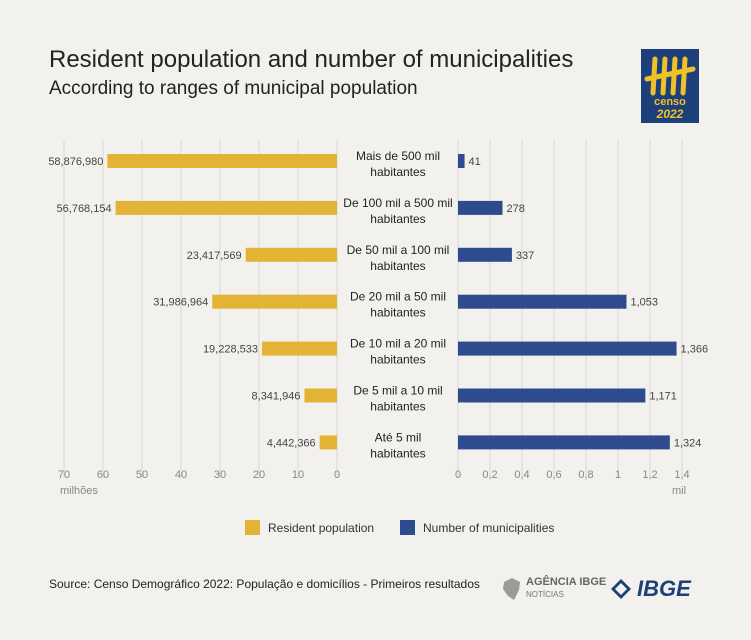 Image resolution: width=751 pixels, height=640 pixels. I want to click on agencia-sub: NOTÍCIAS, so click(545, 594).